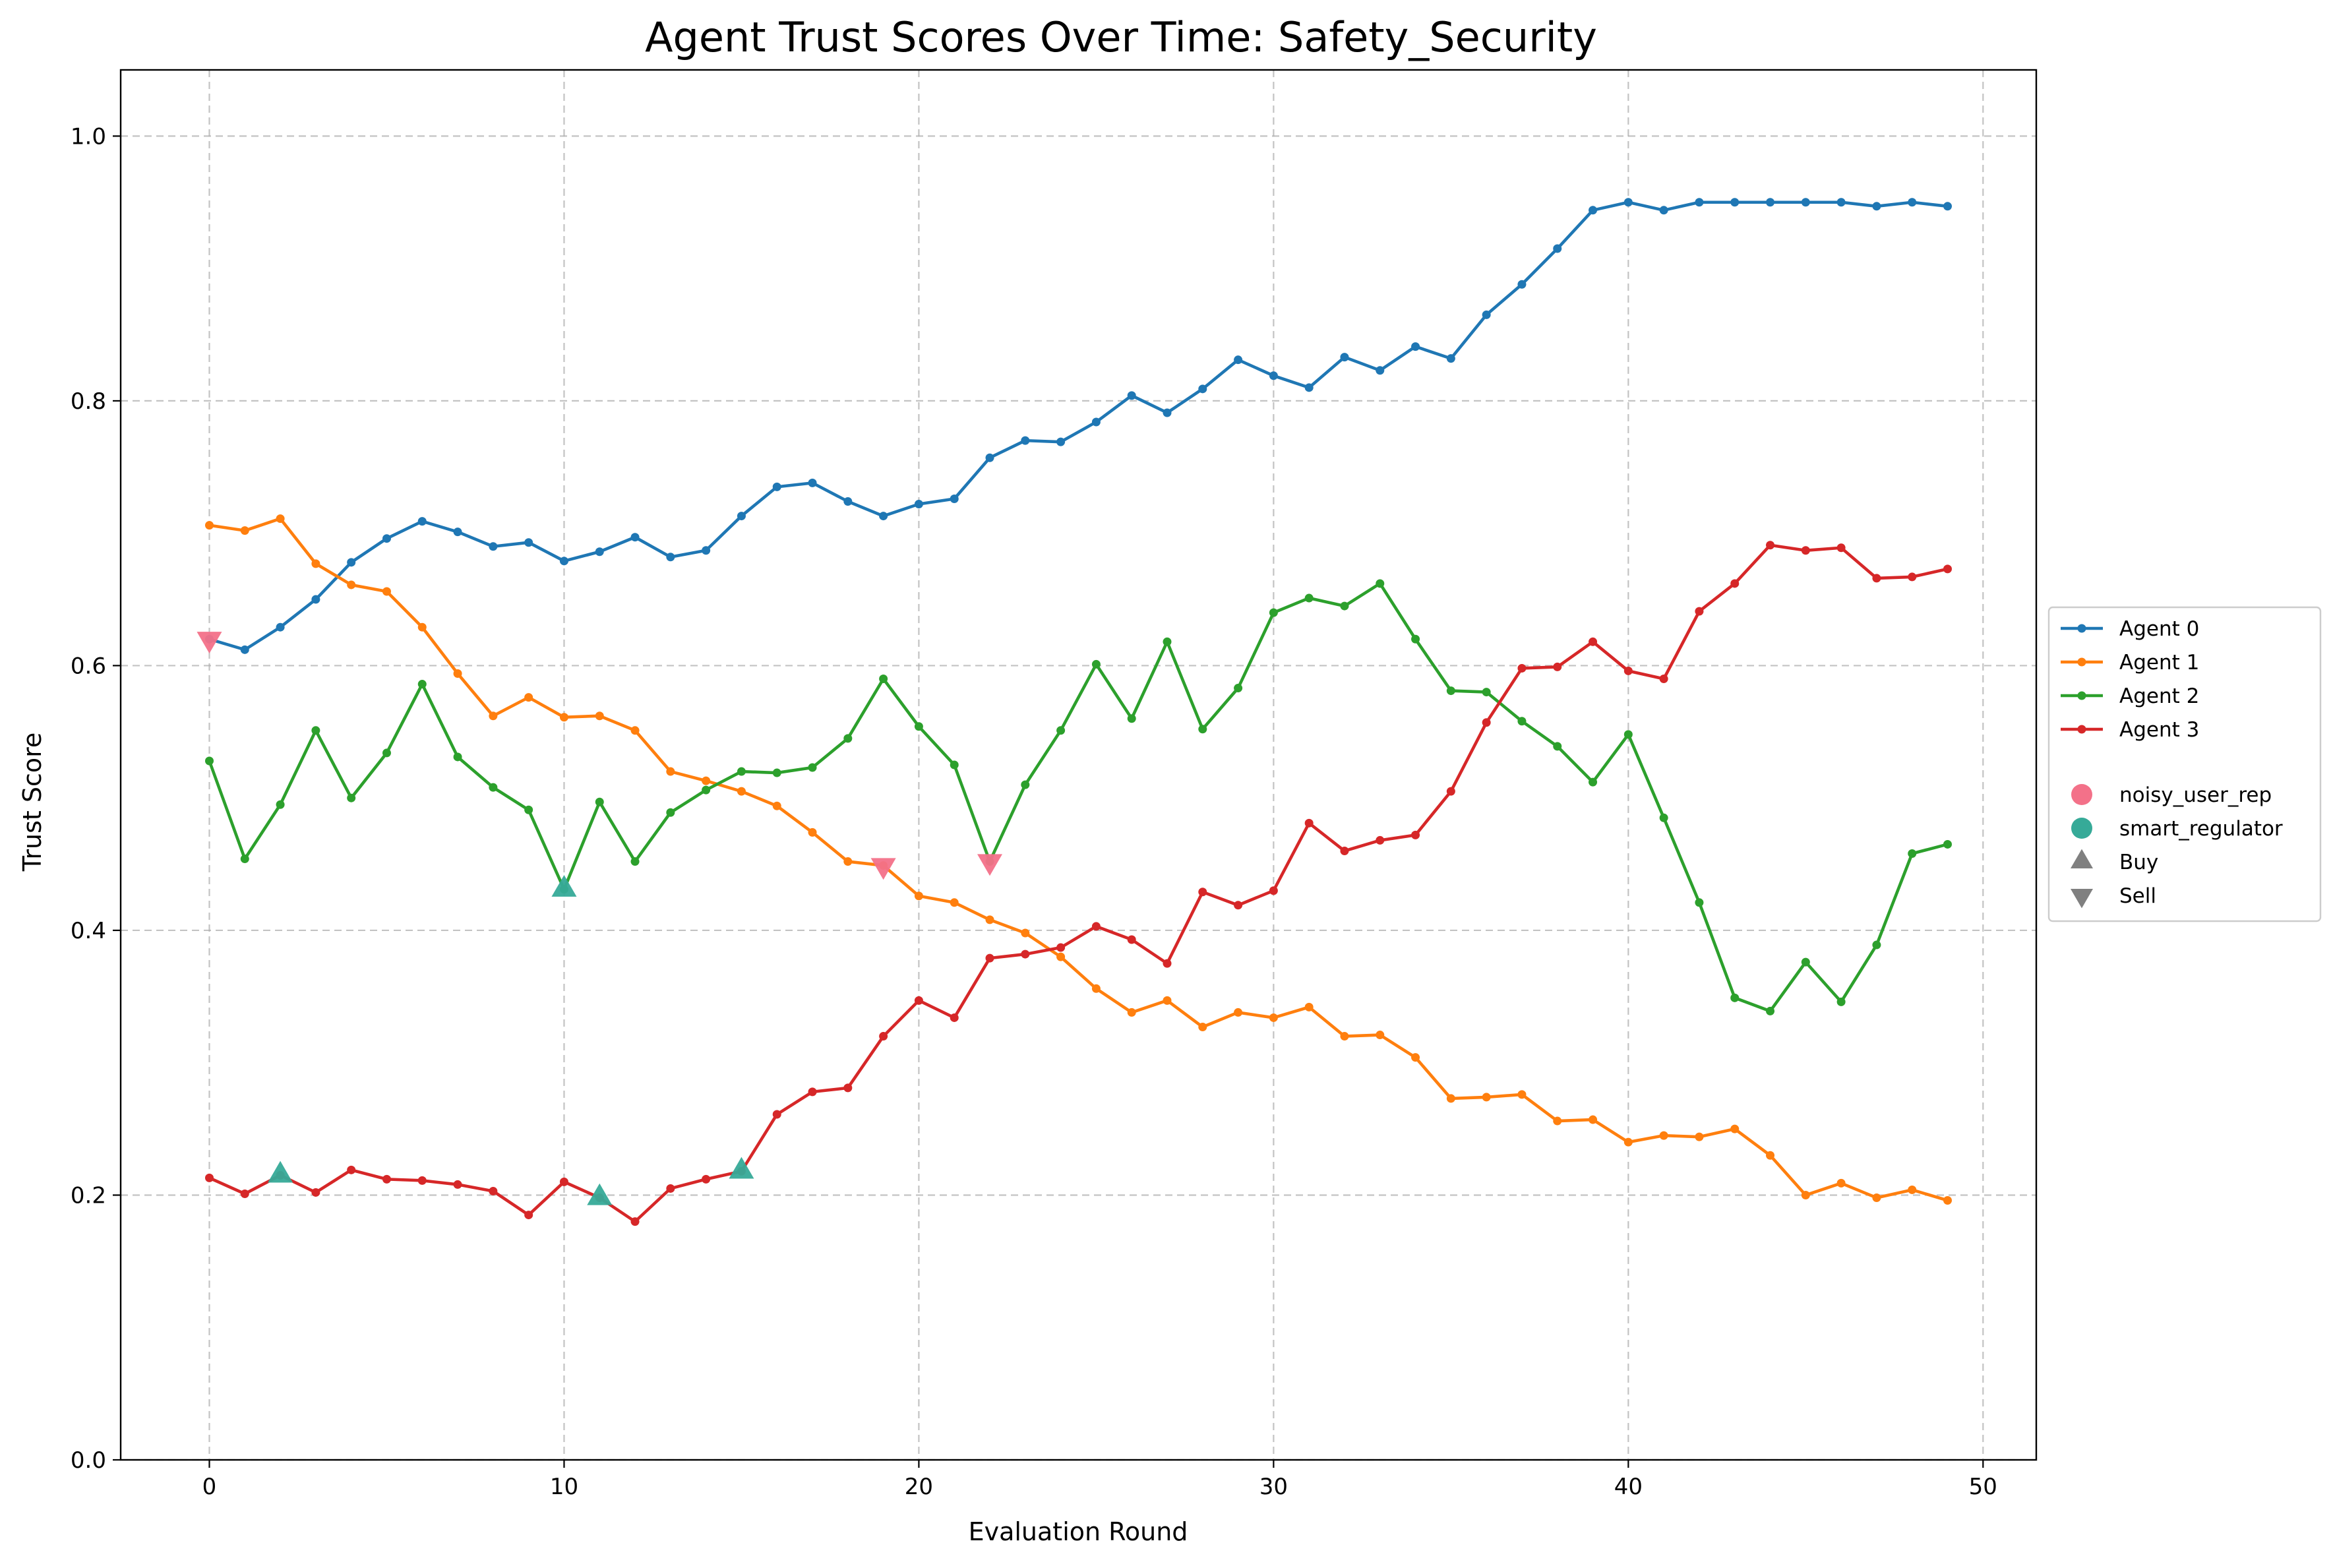  Describe the element at coordinates (2138, 862) in the screenshot. I see `legend-label-buy: Buy` at that location.